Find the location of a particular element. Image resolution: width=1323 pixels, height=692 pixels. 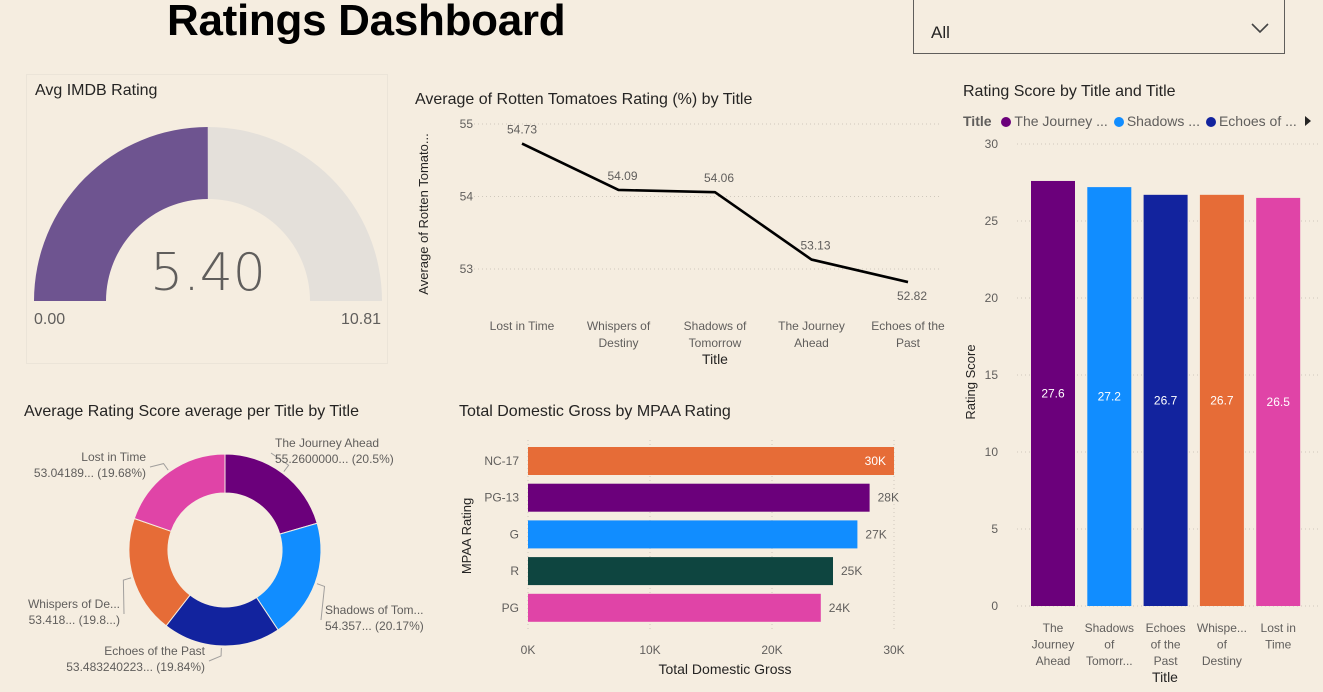

line-xtick-label: Past is located at coordinates (908, 343).